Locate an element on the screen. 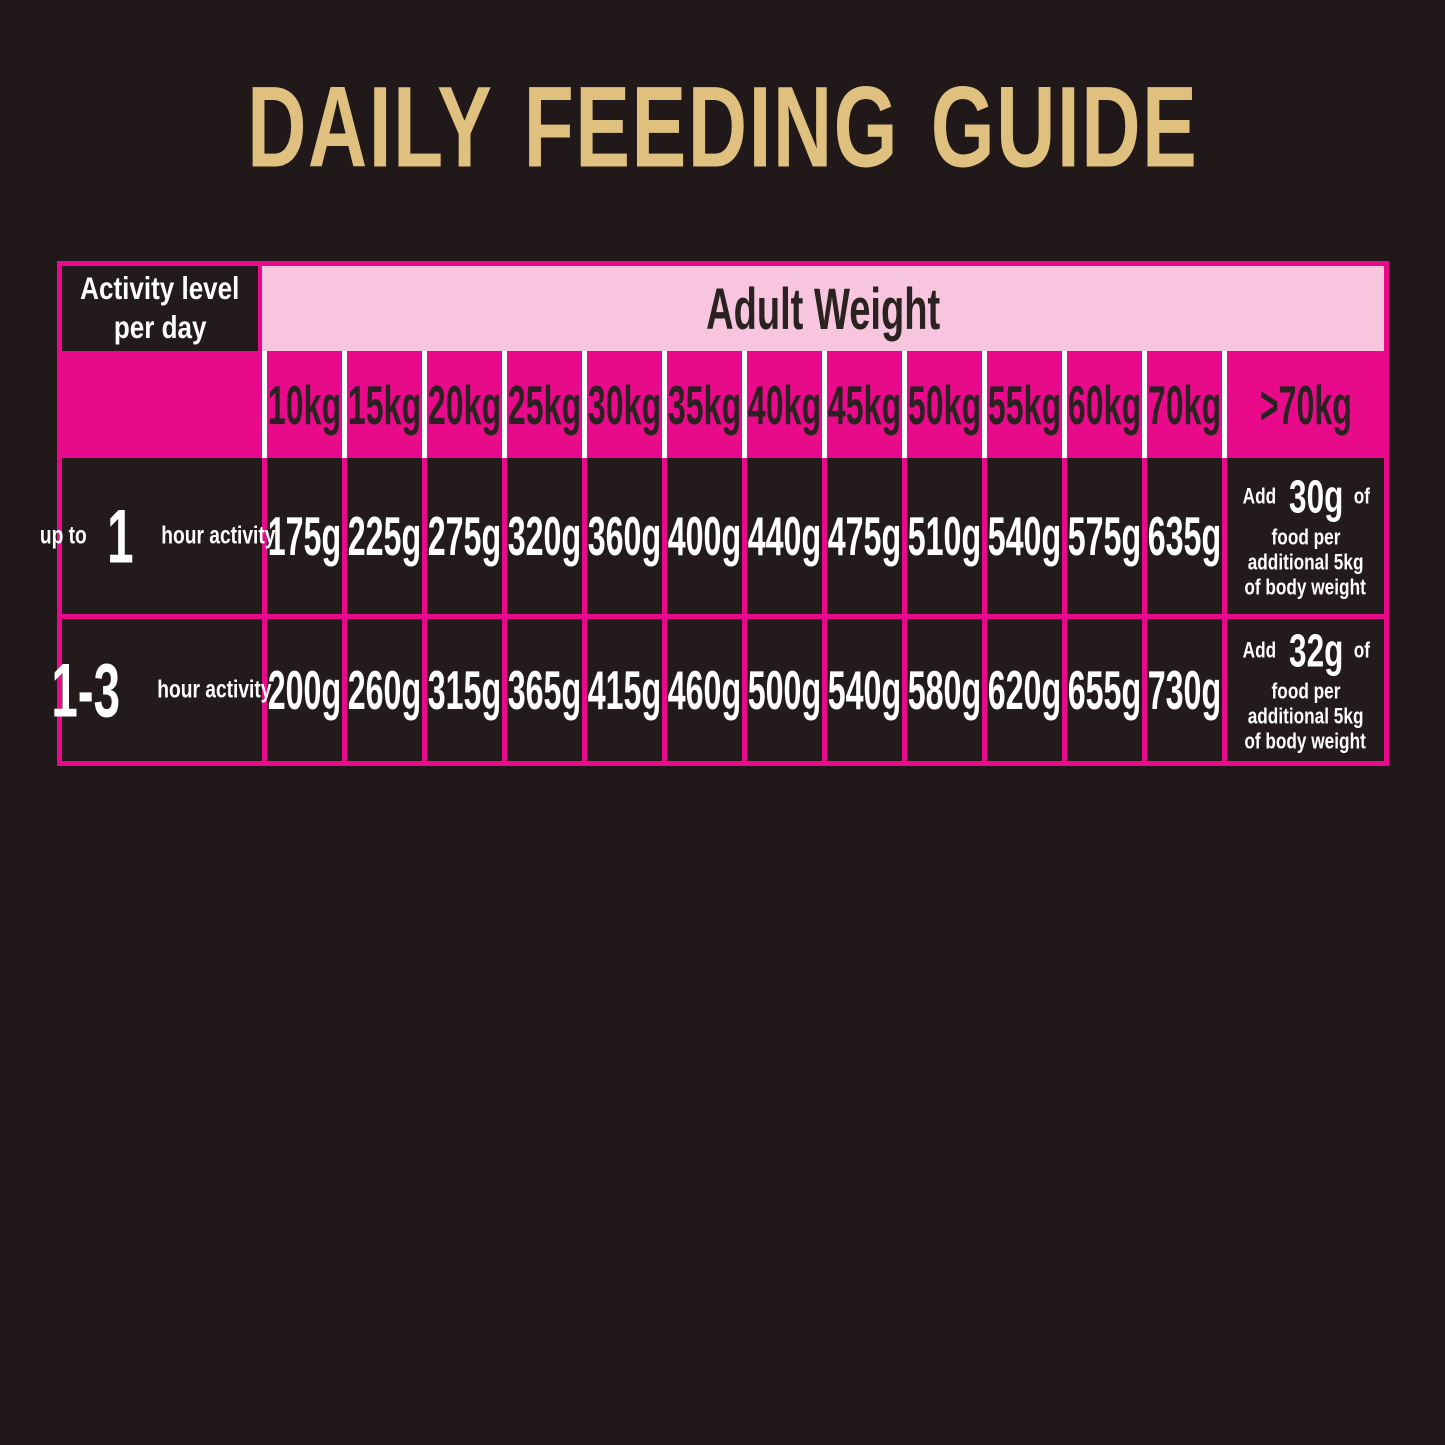  value-cell: 440g is located at coordinates (782, 536).